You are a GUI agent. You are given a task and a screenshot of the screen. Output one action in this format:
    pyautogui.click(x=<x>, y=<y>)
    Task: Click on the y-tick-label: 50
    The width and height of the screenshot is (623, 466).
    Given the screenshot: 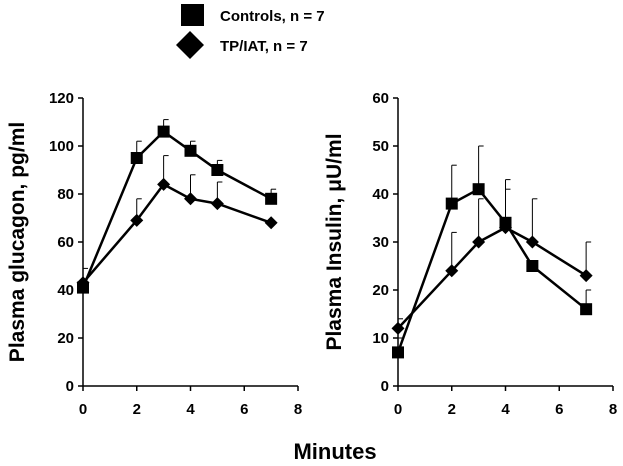 What is the action you would take?
    pyautogui.click(x=380, y=146)
    